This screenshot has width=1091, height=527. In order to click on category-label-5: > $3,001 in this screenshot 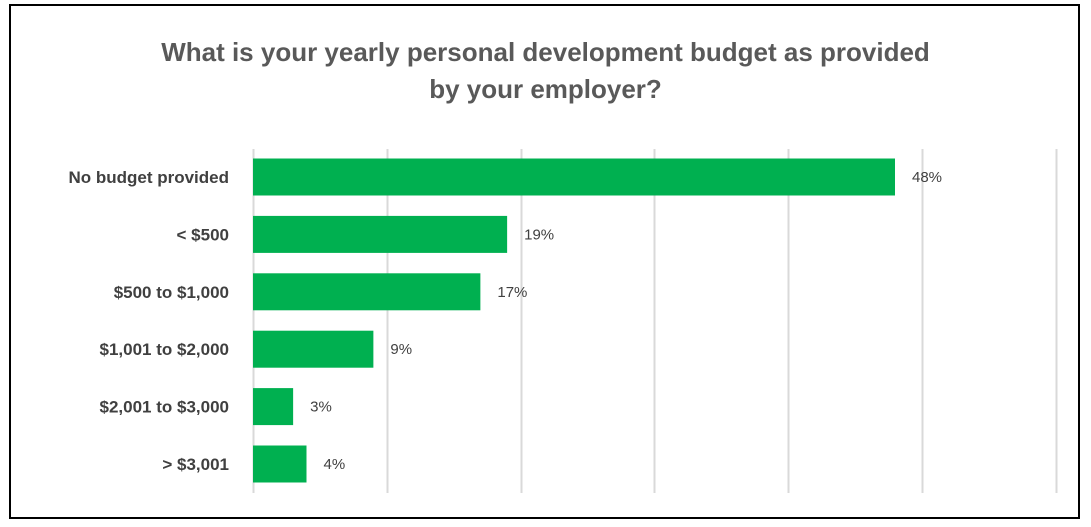, I will do `click(195, 464)`.